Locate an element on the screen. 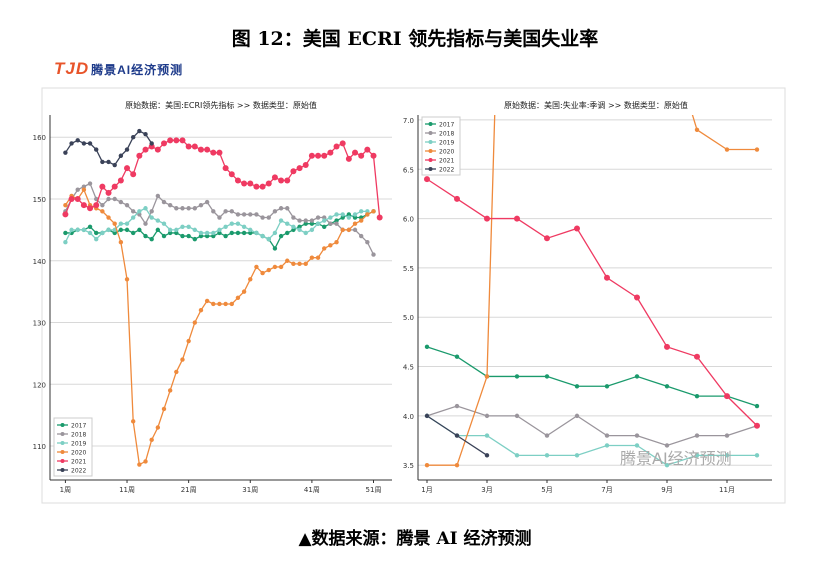  legend: 2017 2018 2019 2020 2021 2022 is located at coordinates (73, 447).